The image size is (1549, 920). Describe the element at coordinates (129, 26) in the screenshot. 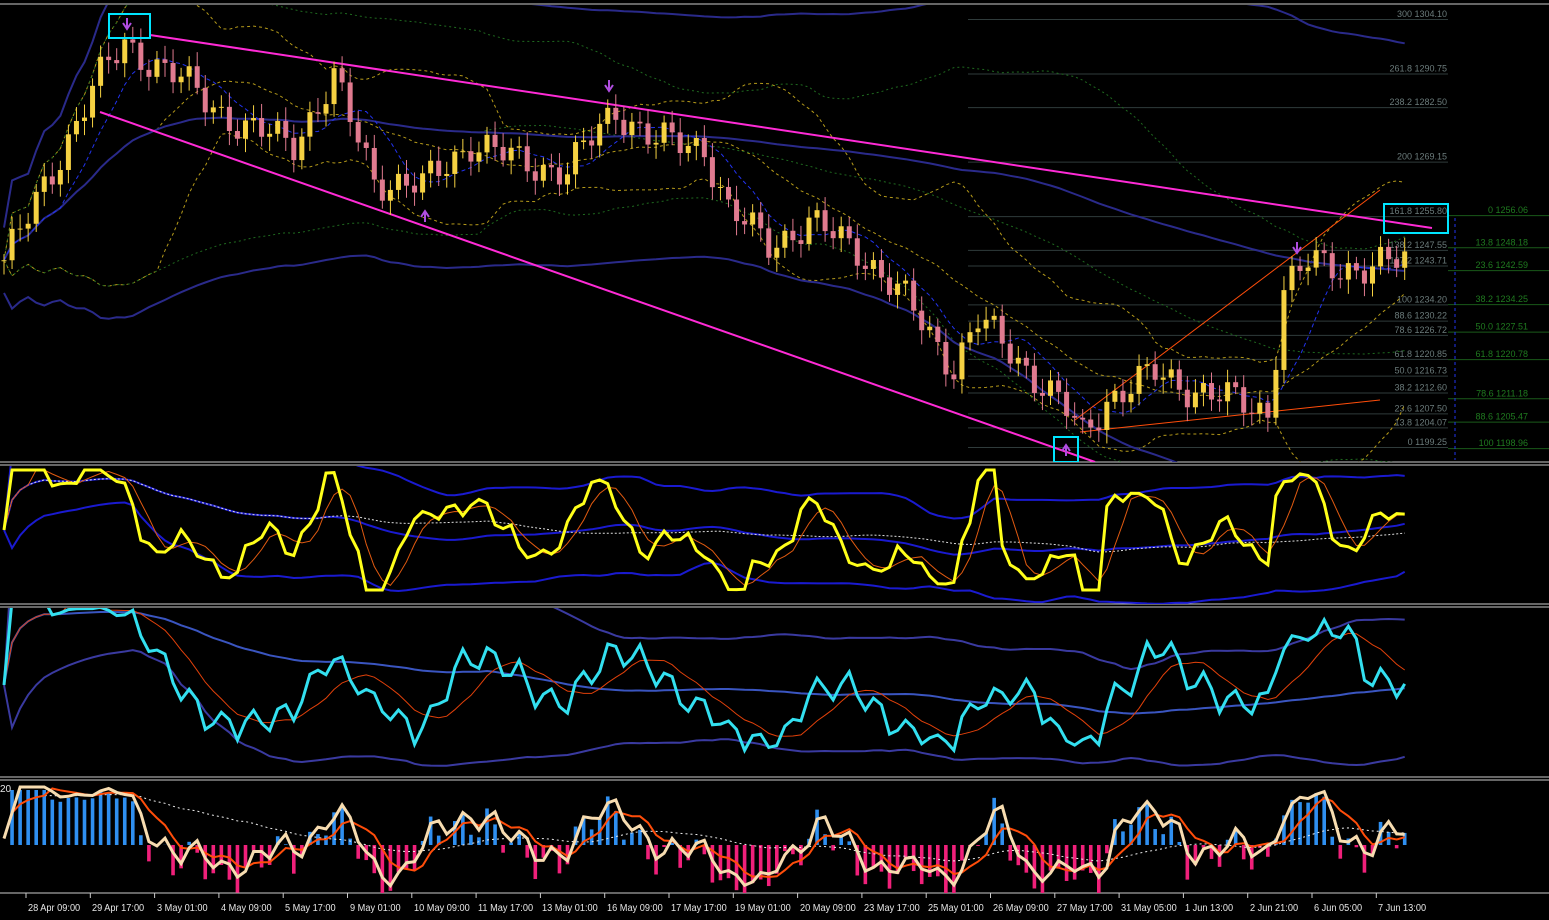

I see `highlight-box-top` at that location.